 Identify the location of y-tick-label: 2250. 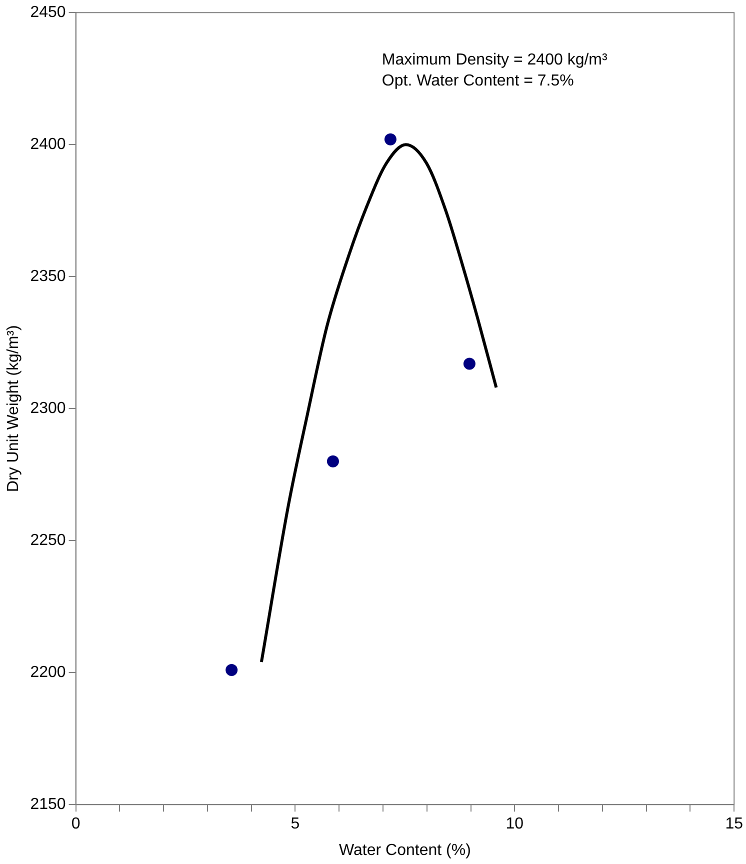
(48, 541).